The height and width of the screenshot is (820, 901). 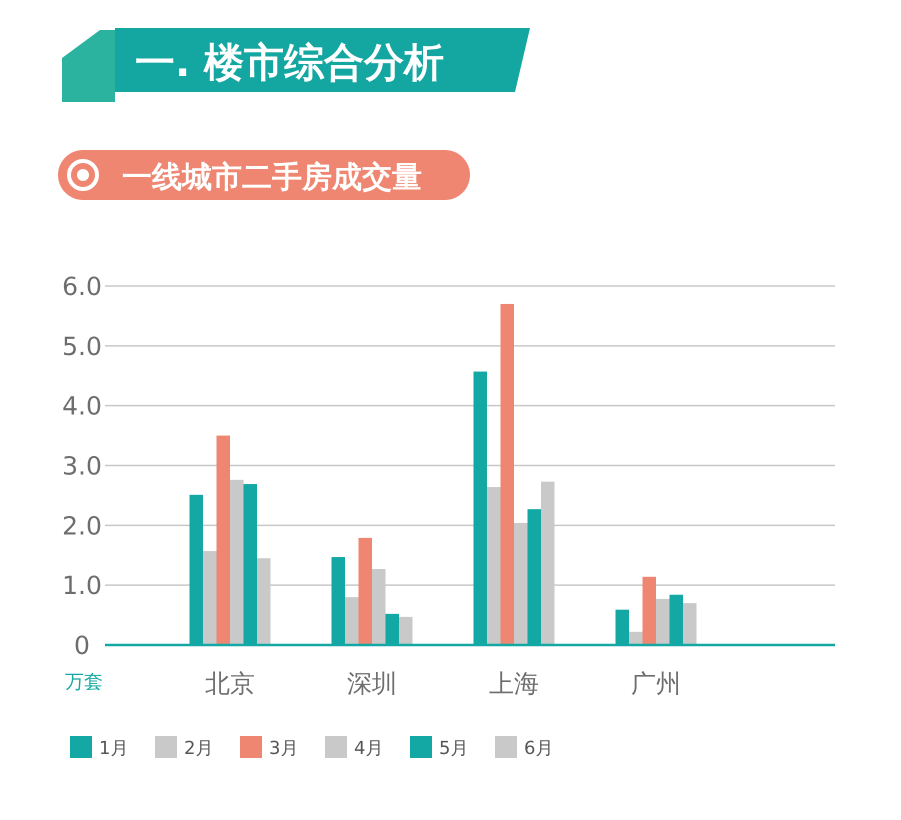 What do you see at coordinates (289, 63) in the screenshot?
I see `chart-title: 一. 楼市综合分析` at bounding box center [289, 63].